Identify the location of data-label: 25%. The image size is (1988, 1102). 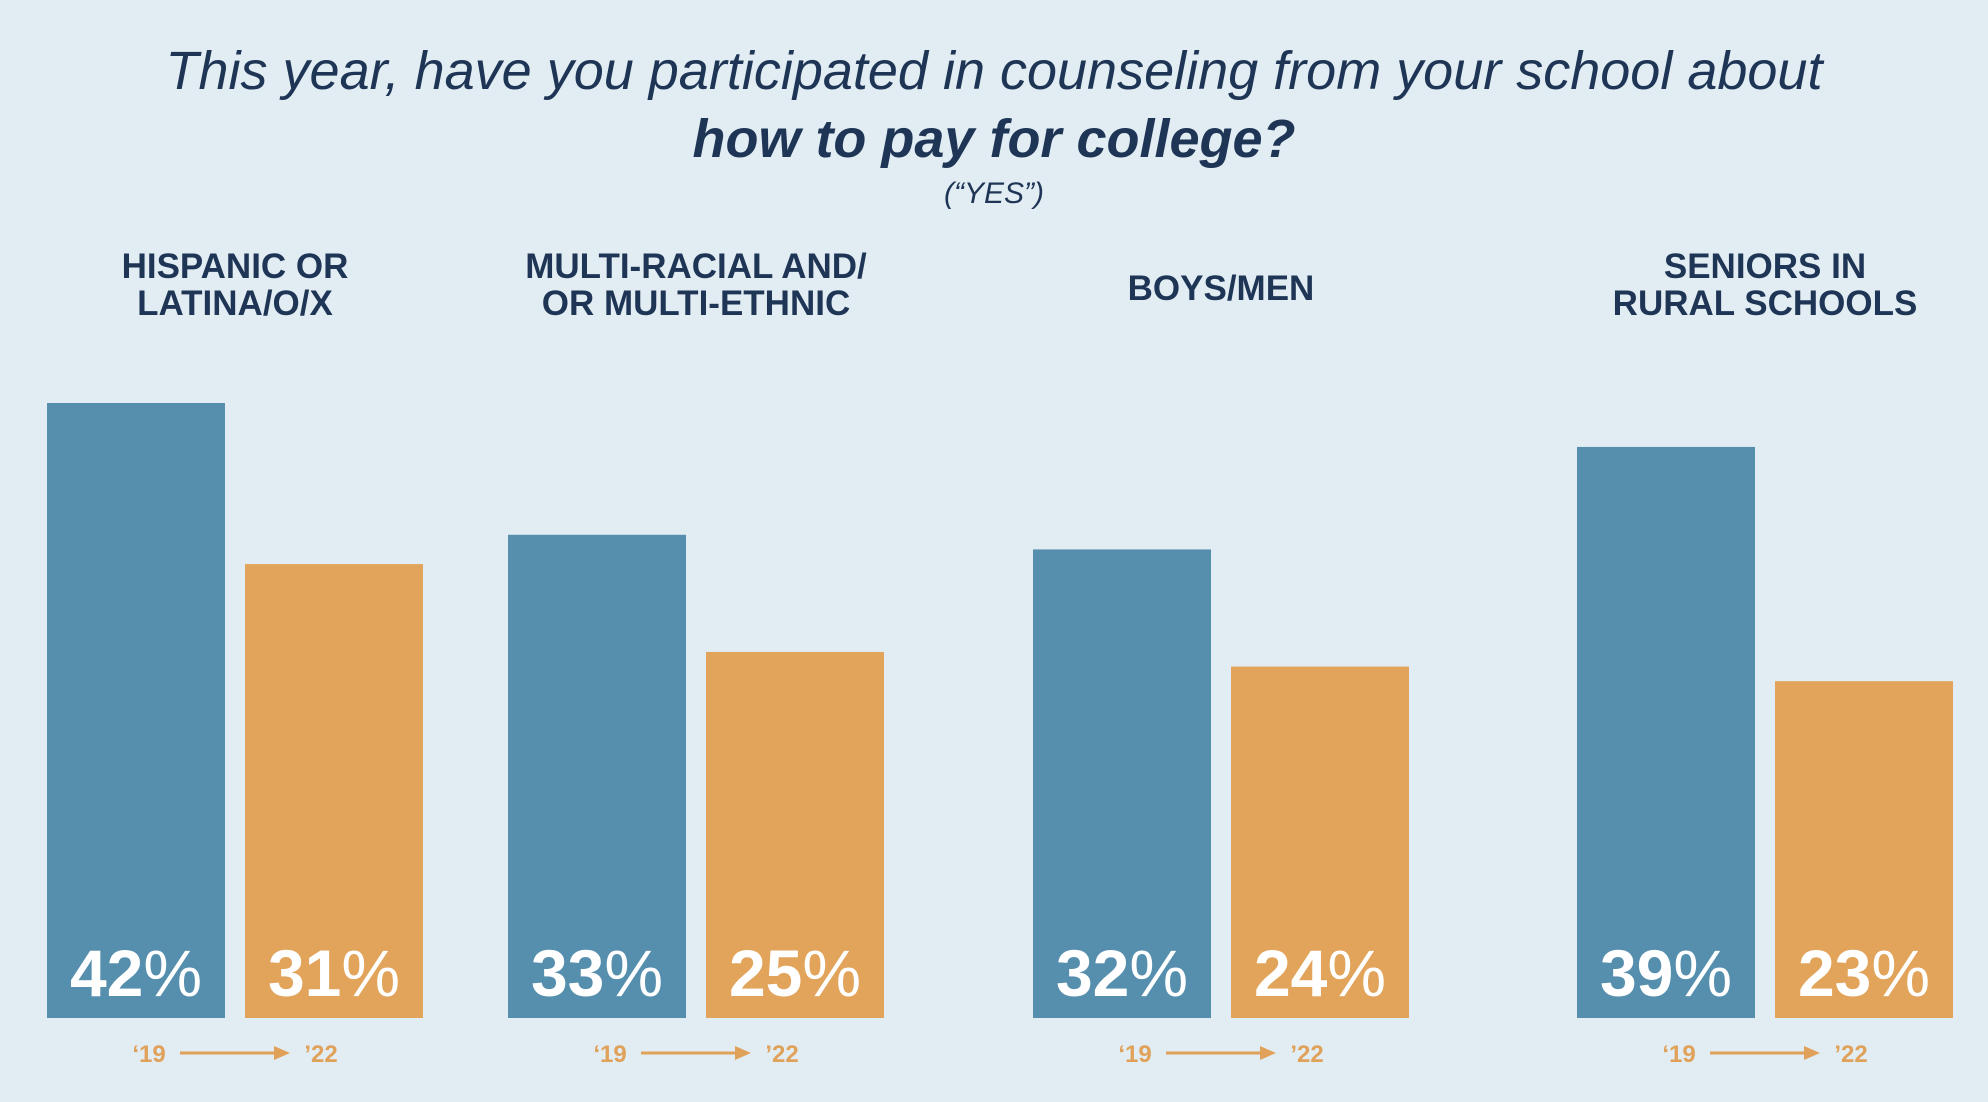
(795, 973).